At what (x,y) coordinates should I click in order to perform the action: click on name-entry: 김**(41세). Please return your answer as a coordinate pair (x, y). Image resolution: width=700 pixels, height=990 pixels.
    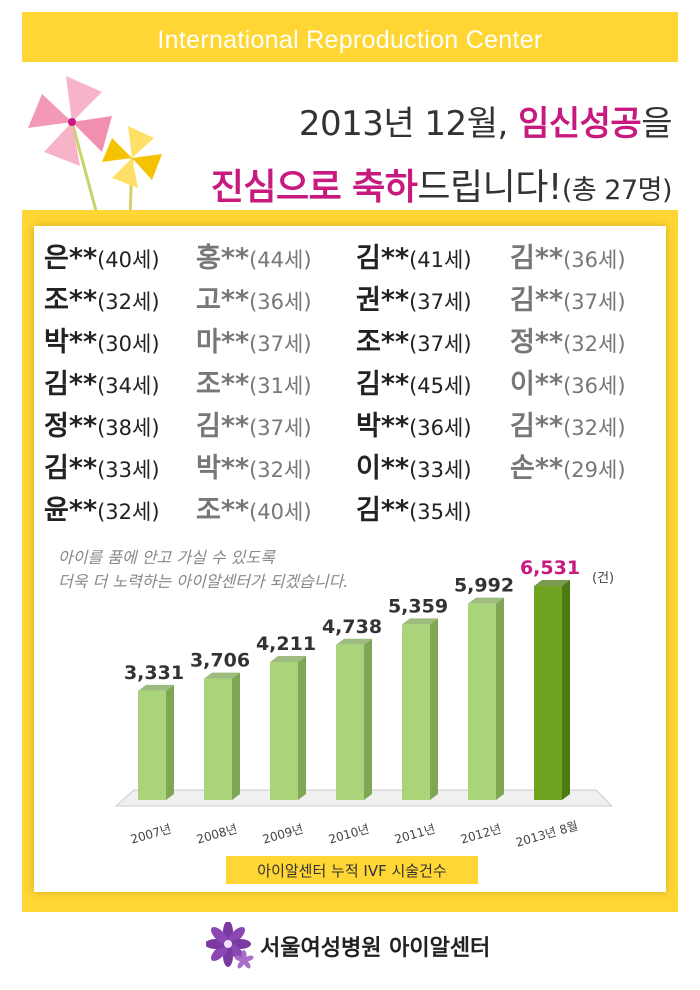
    Looking at the image, I should click on (414, 255).